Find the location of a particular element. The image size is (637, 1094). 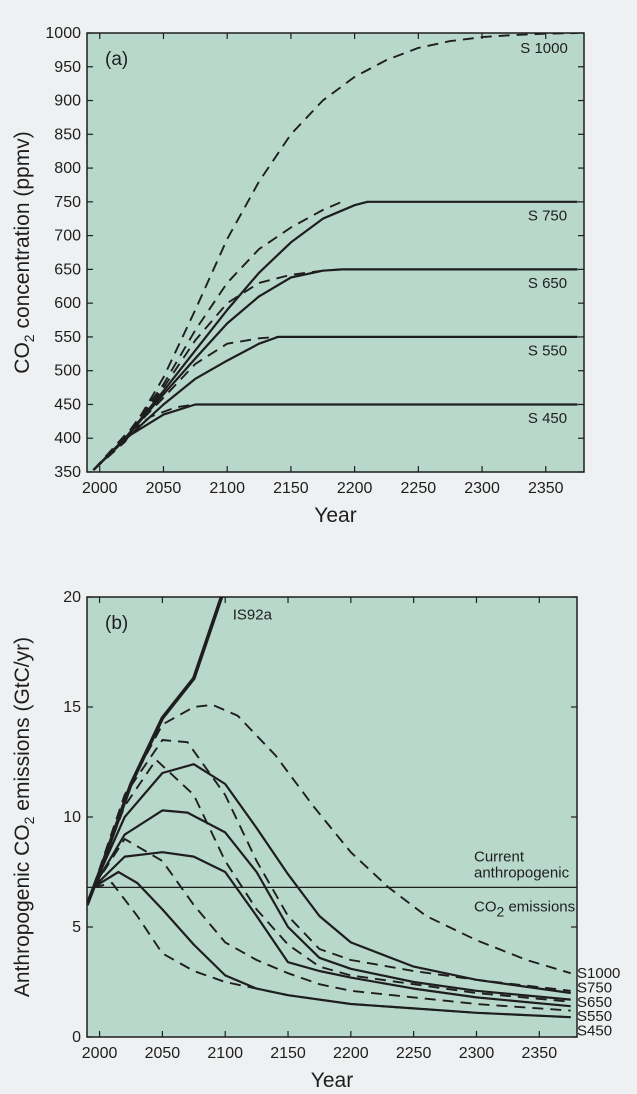

reference-note: Current is located at coordinates (499, 856).